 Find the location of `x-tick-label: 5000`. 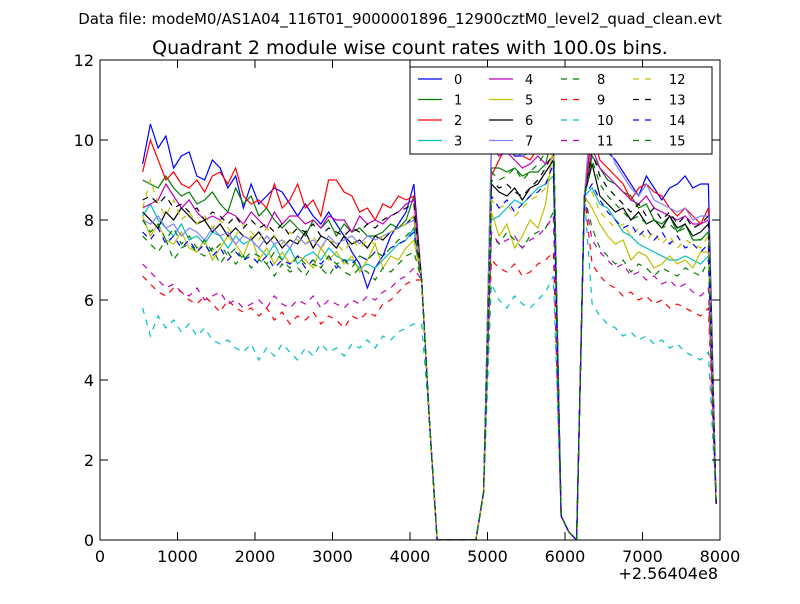

x-tick-label: 5000 is located at coordinates (487, 556).